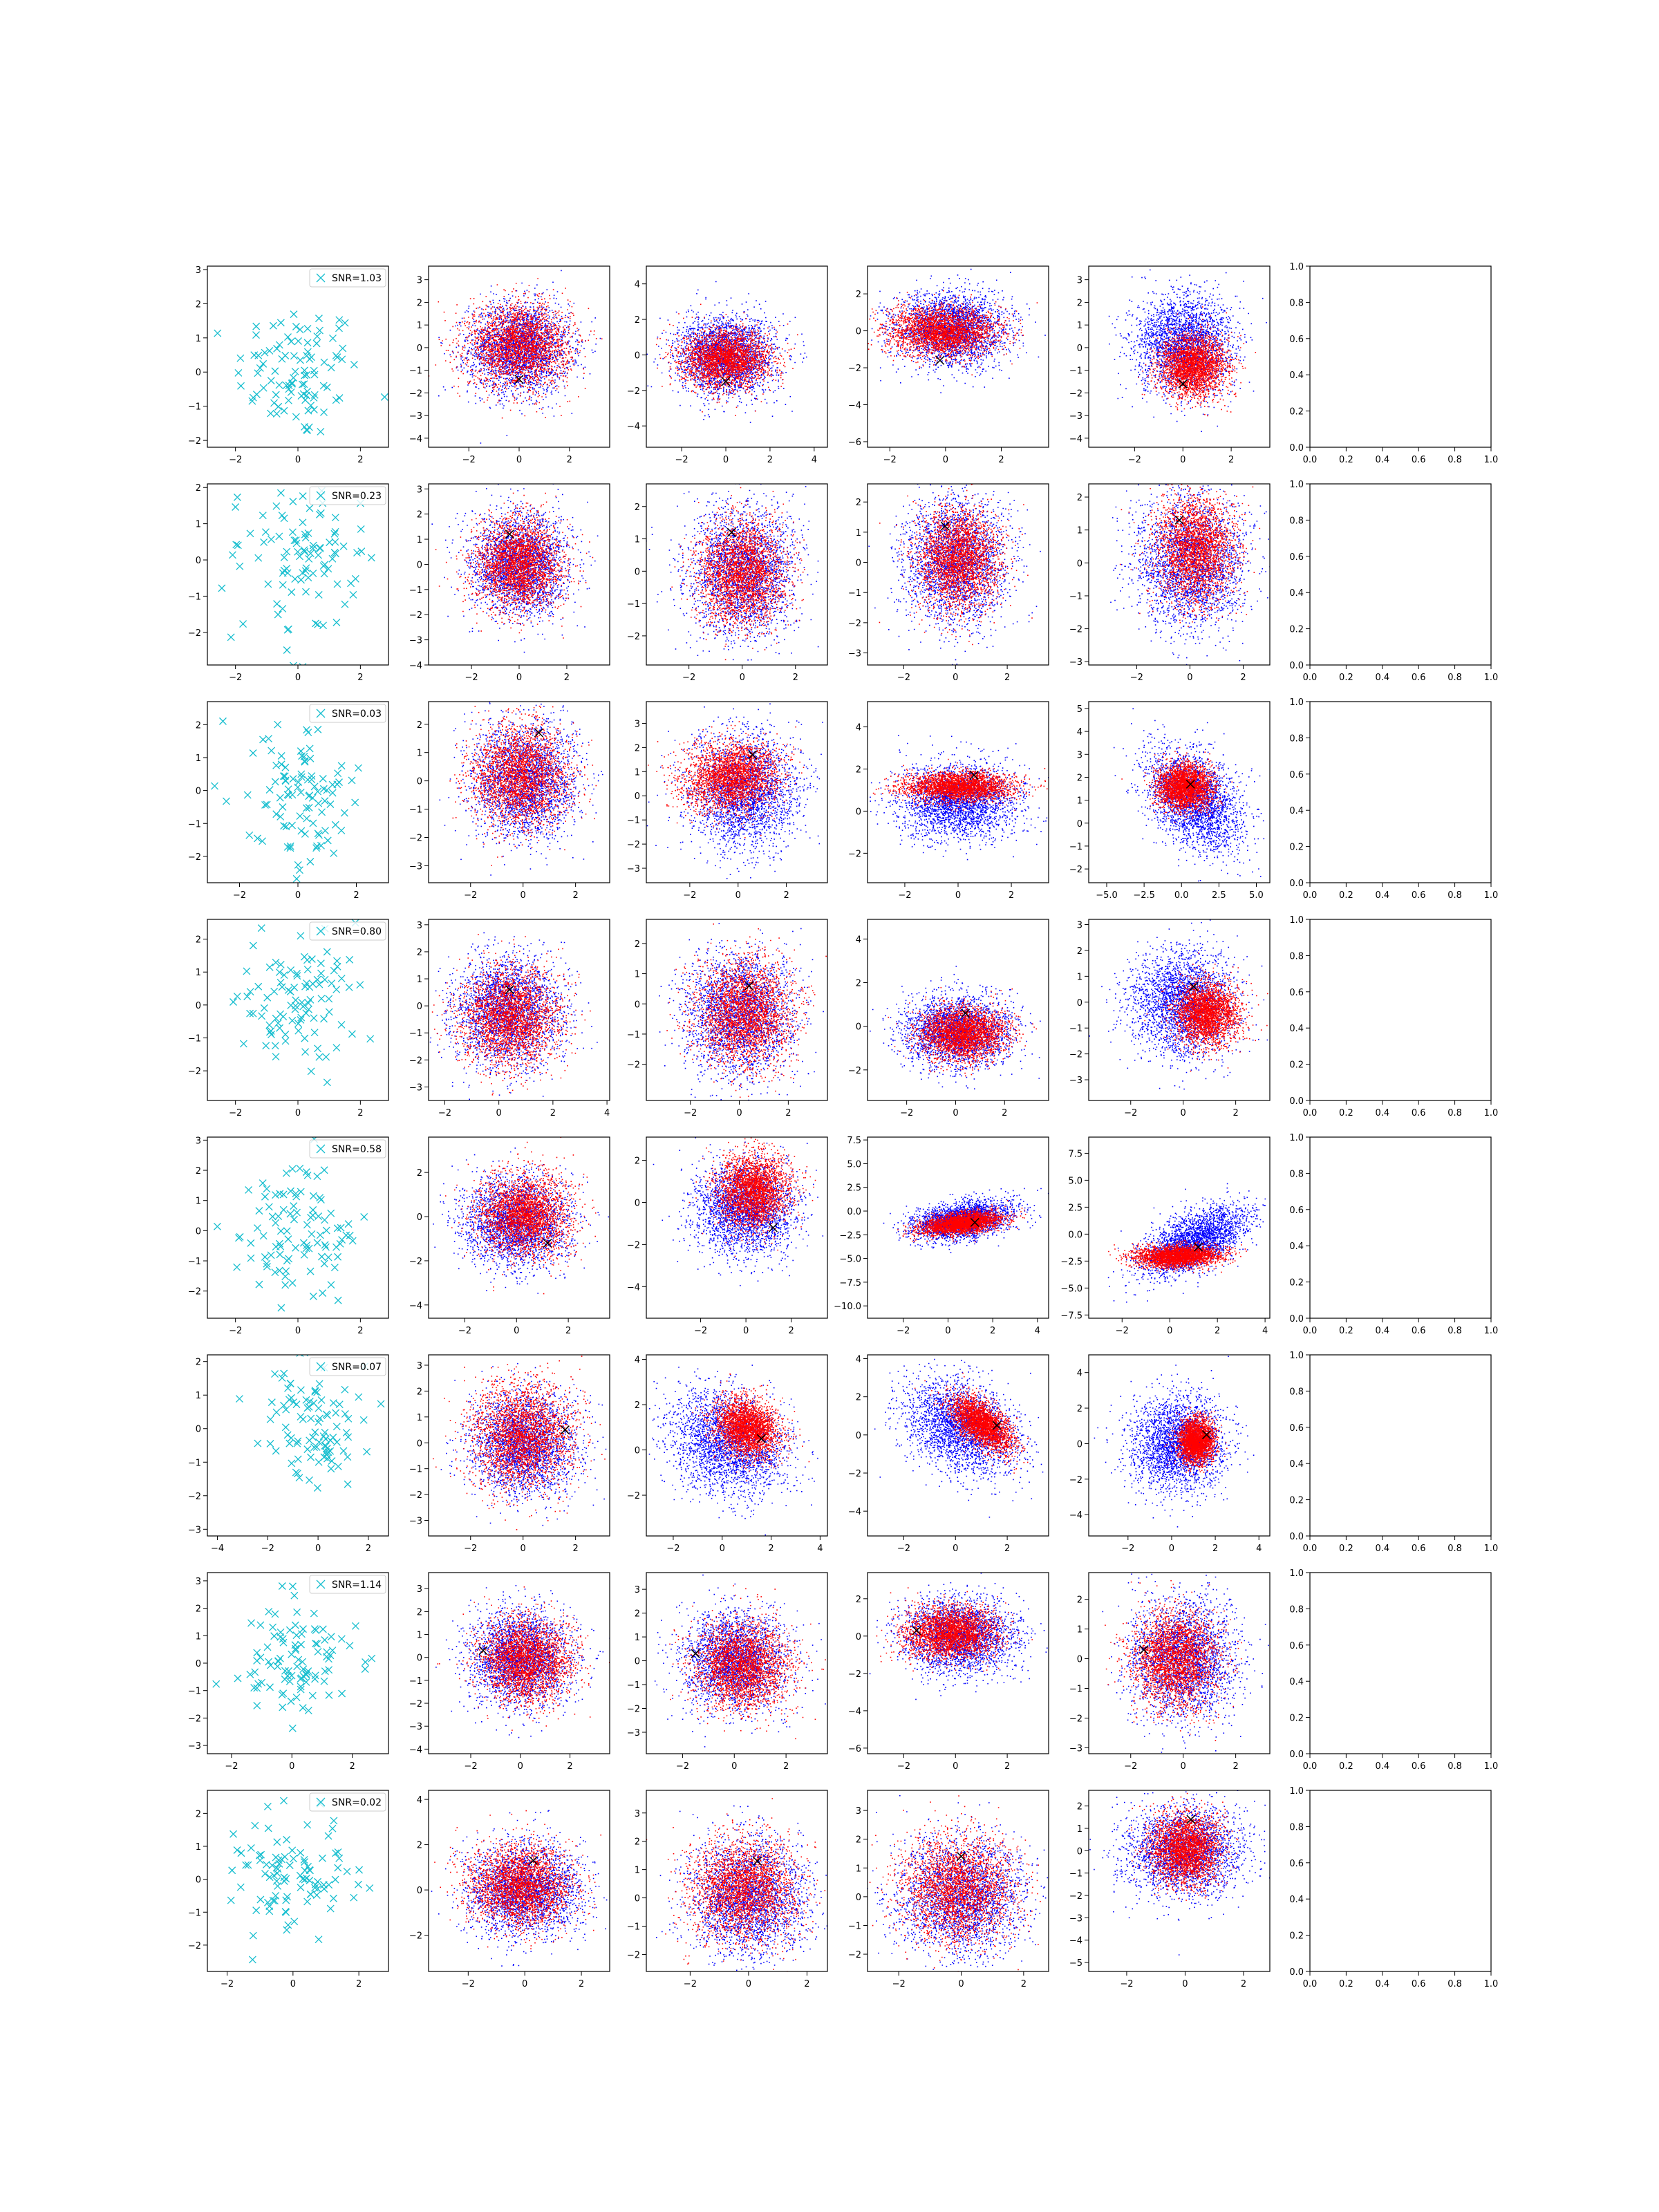  I want to click on x-tick-label: 2.5, so click(1219, 896).